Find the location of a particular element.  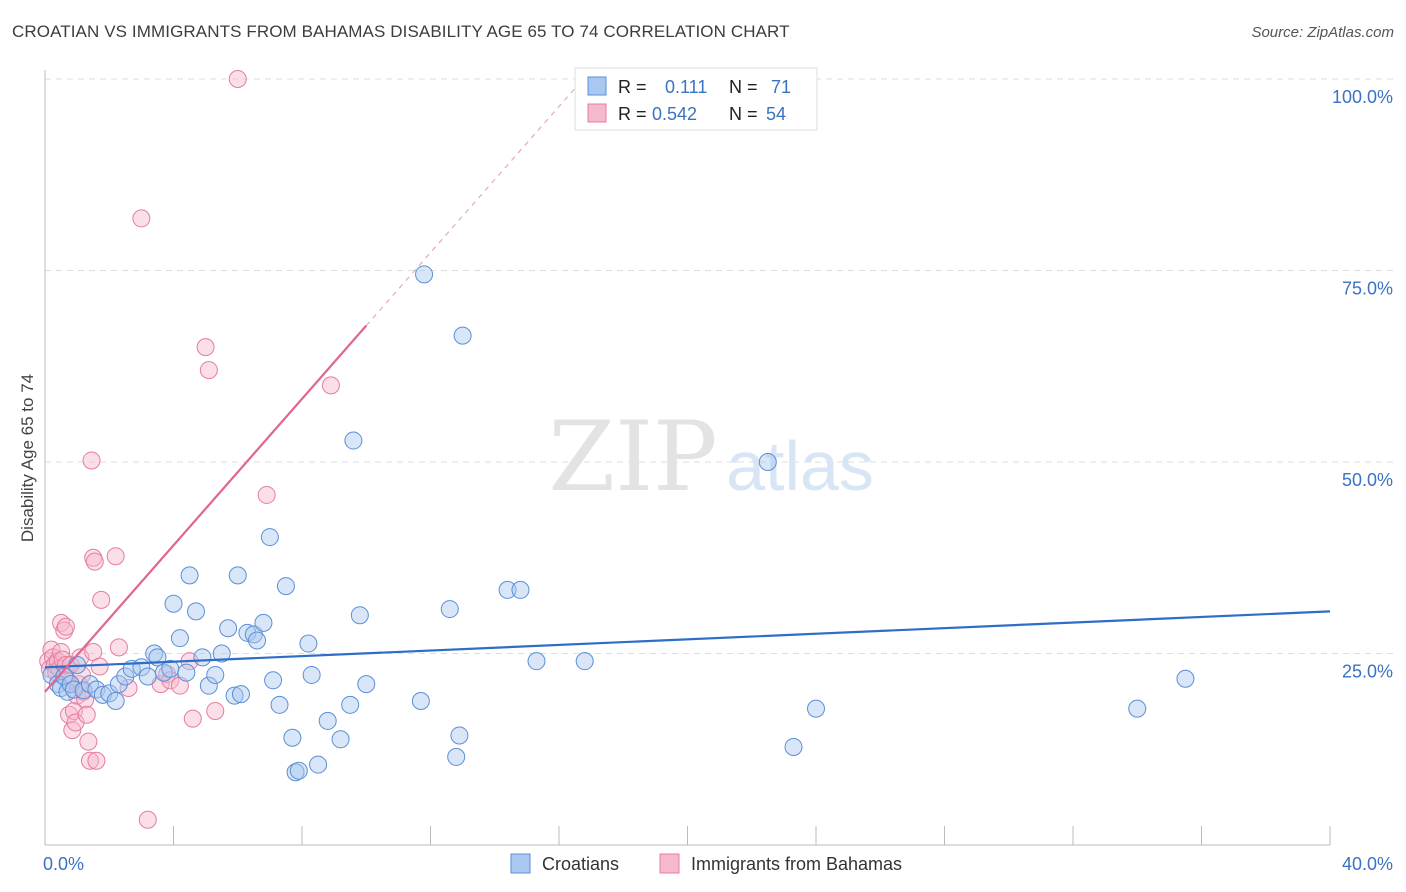

watermark: ZIP atlas is located at coordinates (711, 457).